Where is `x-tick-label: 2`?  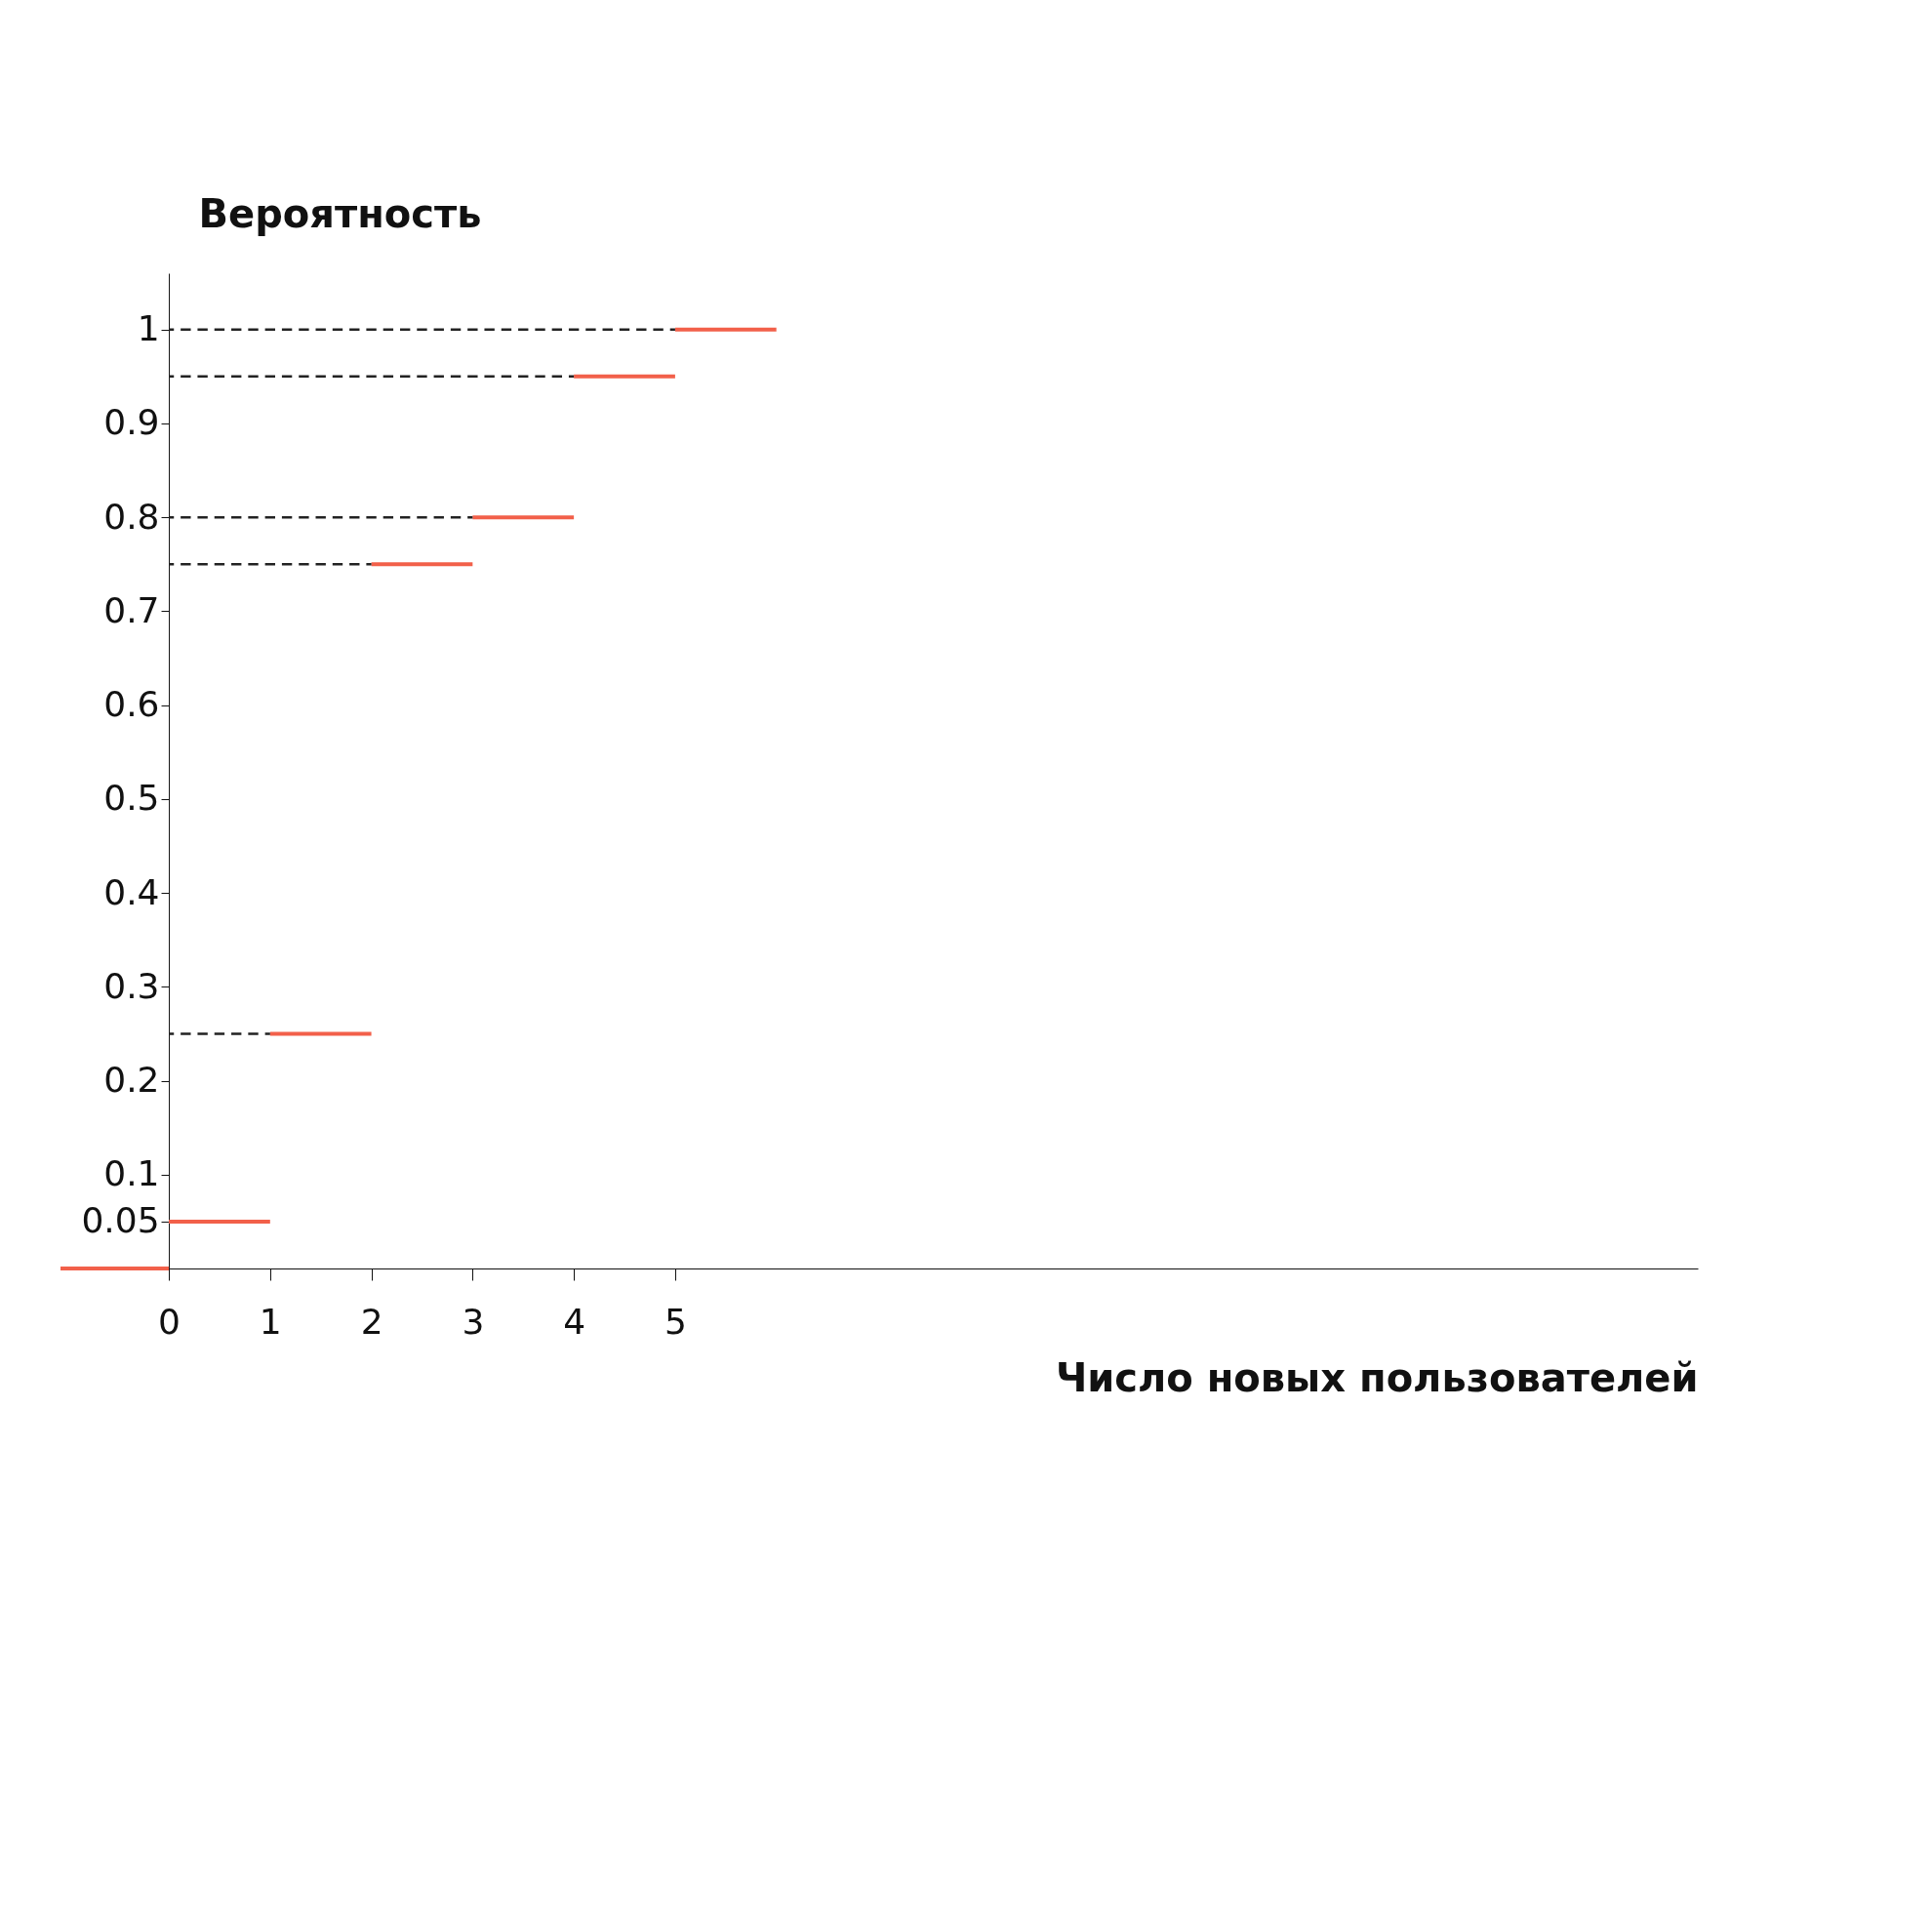 x-tick-label: 2 is located at coordinates (371, 1321).